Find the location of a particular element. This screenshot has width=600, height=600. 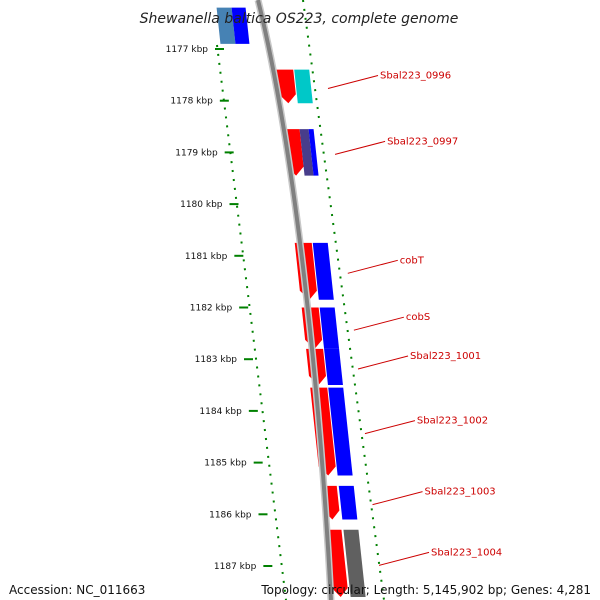

tick-label: 1177 kbp is located at coordinates (187, 50).